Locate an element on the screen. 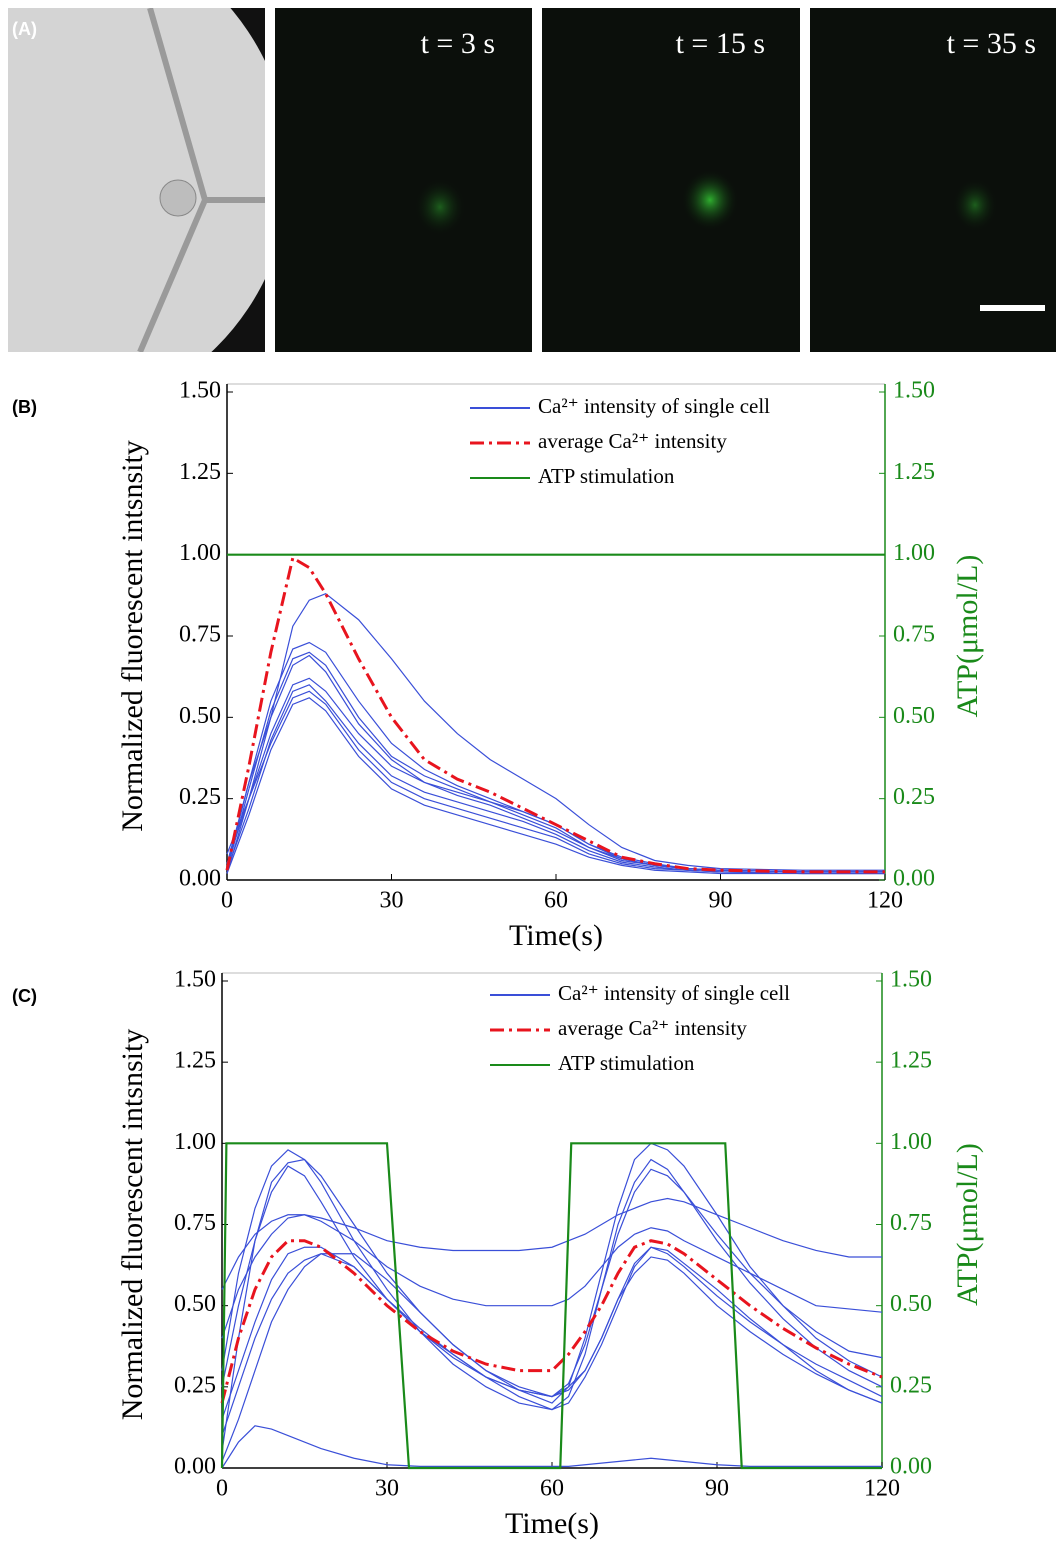 The width and height of the screenshot is (1056, 1542). panel-label: (B) is located at coordinates (24, 407).